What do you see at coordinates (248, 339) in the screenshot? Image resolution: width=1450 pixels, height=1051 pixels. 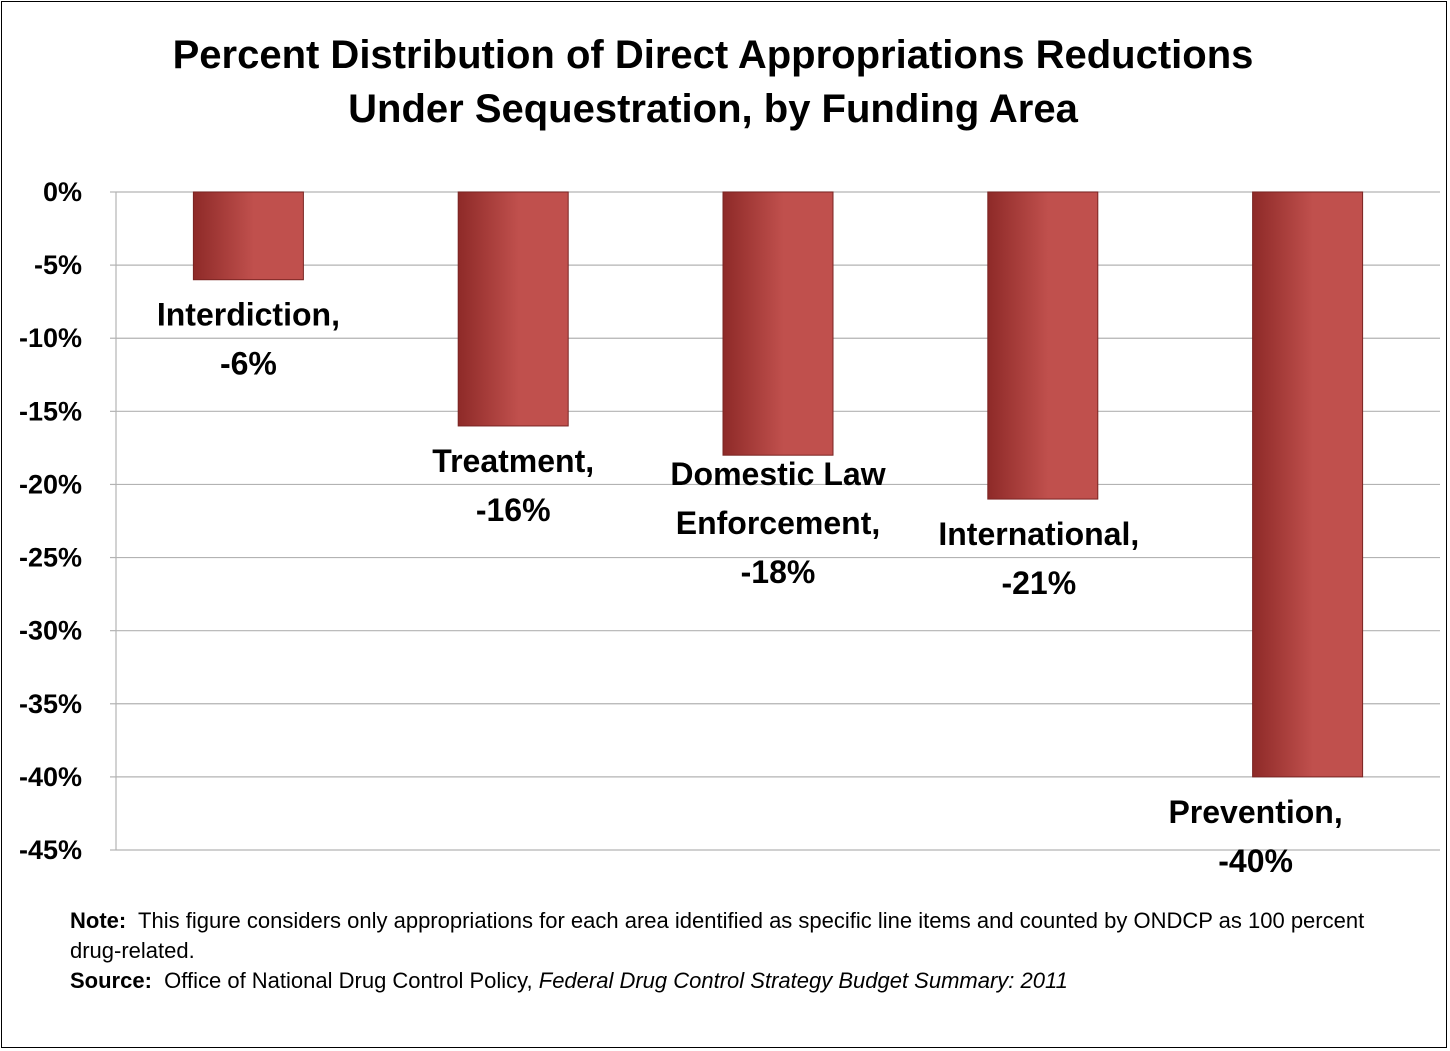 I see `data-label-interdiction: Interdiction, -6%` at bounding box center [248, 339].